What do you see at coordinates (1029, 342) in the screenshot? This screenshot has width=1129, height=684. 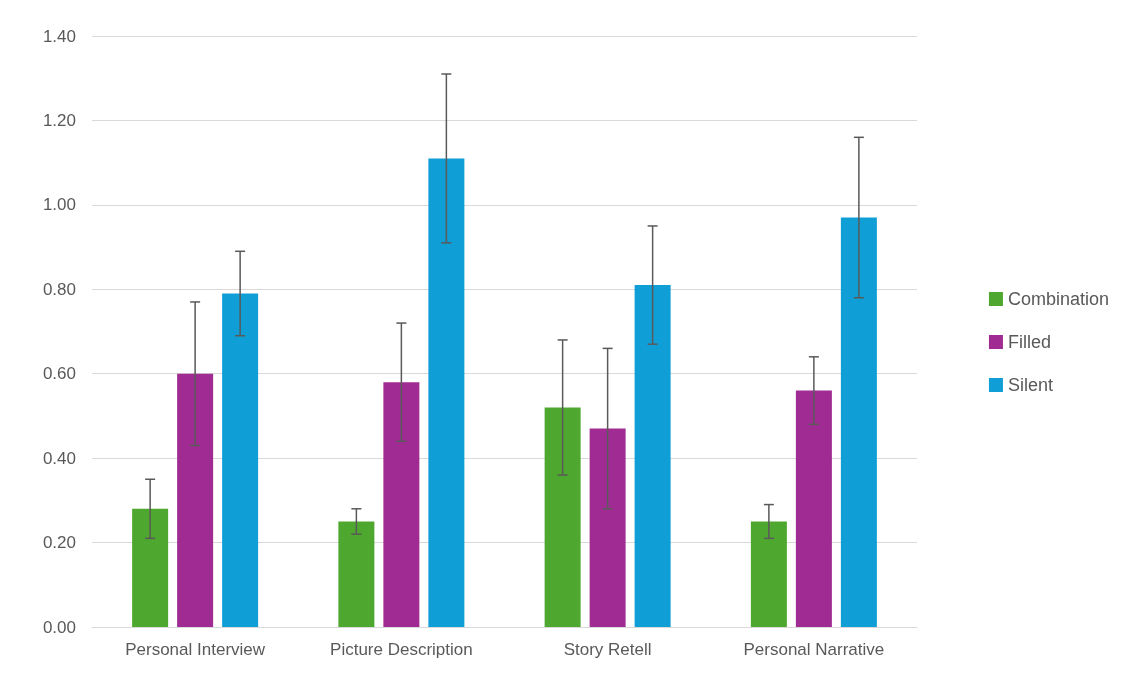 I see `legend-label: Filled` at bounding box center [1029, 342].